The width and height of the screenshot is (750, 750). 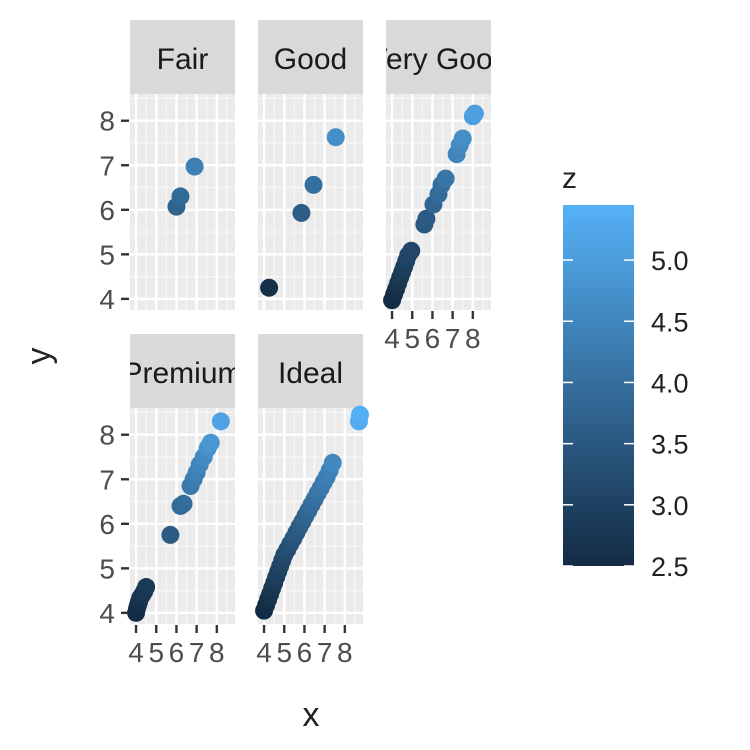 I want to click on facet-strip-label: Premium, so click(x=182, y=373).